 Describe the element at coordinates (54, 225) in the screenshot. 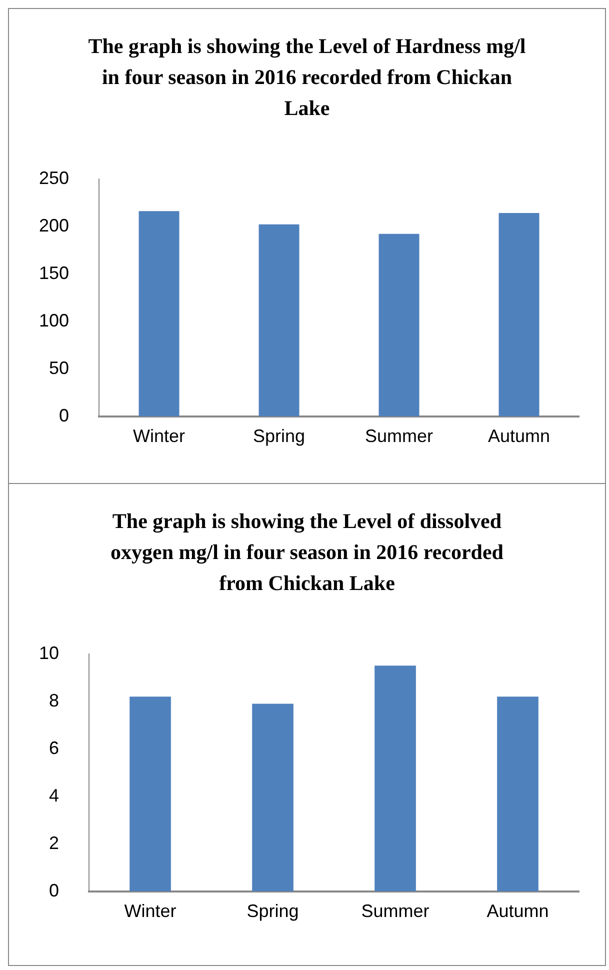

I see `y-tick-label: 200` at that location.